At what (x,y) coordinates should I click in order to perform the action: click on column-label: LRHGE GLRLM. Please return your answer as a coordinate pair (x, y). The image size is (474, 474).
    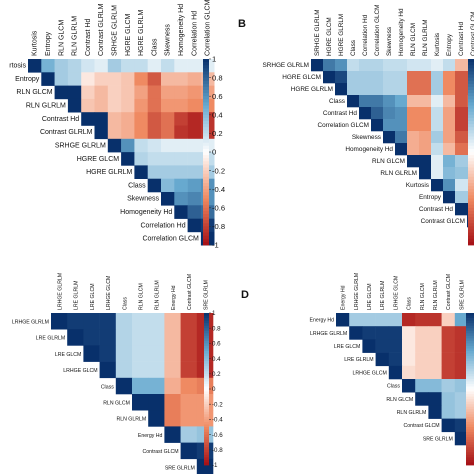
    Looking at the image, I should click on (357, 291).